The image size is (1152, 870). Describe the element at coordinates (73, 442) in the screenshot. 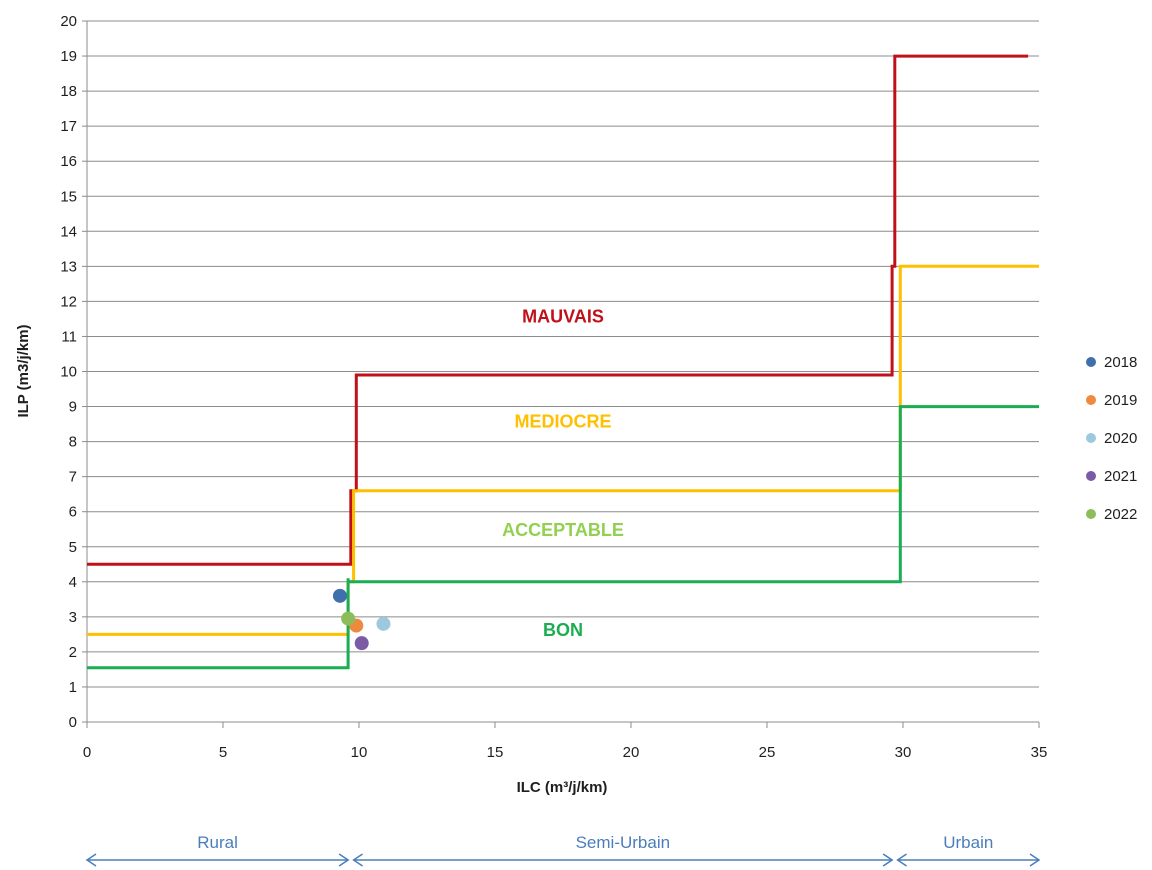

I see `y-tick-label: 8` at that location.